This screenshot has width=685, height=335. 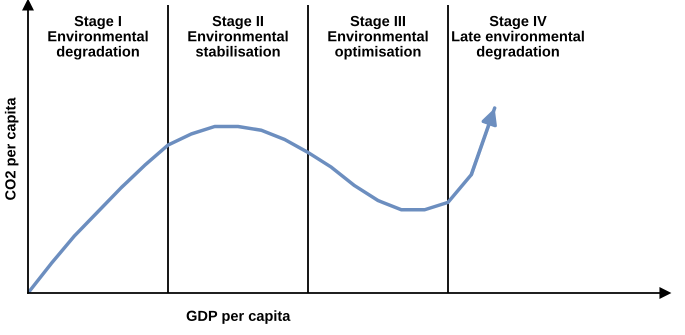 What do you see at coordinates (238, 317) in the screenshot?
I see `x-axis-title: GDP per capita` at bounding box center [238, 317].